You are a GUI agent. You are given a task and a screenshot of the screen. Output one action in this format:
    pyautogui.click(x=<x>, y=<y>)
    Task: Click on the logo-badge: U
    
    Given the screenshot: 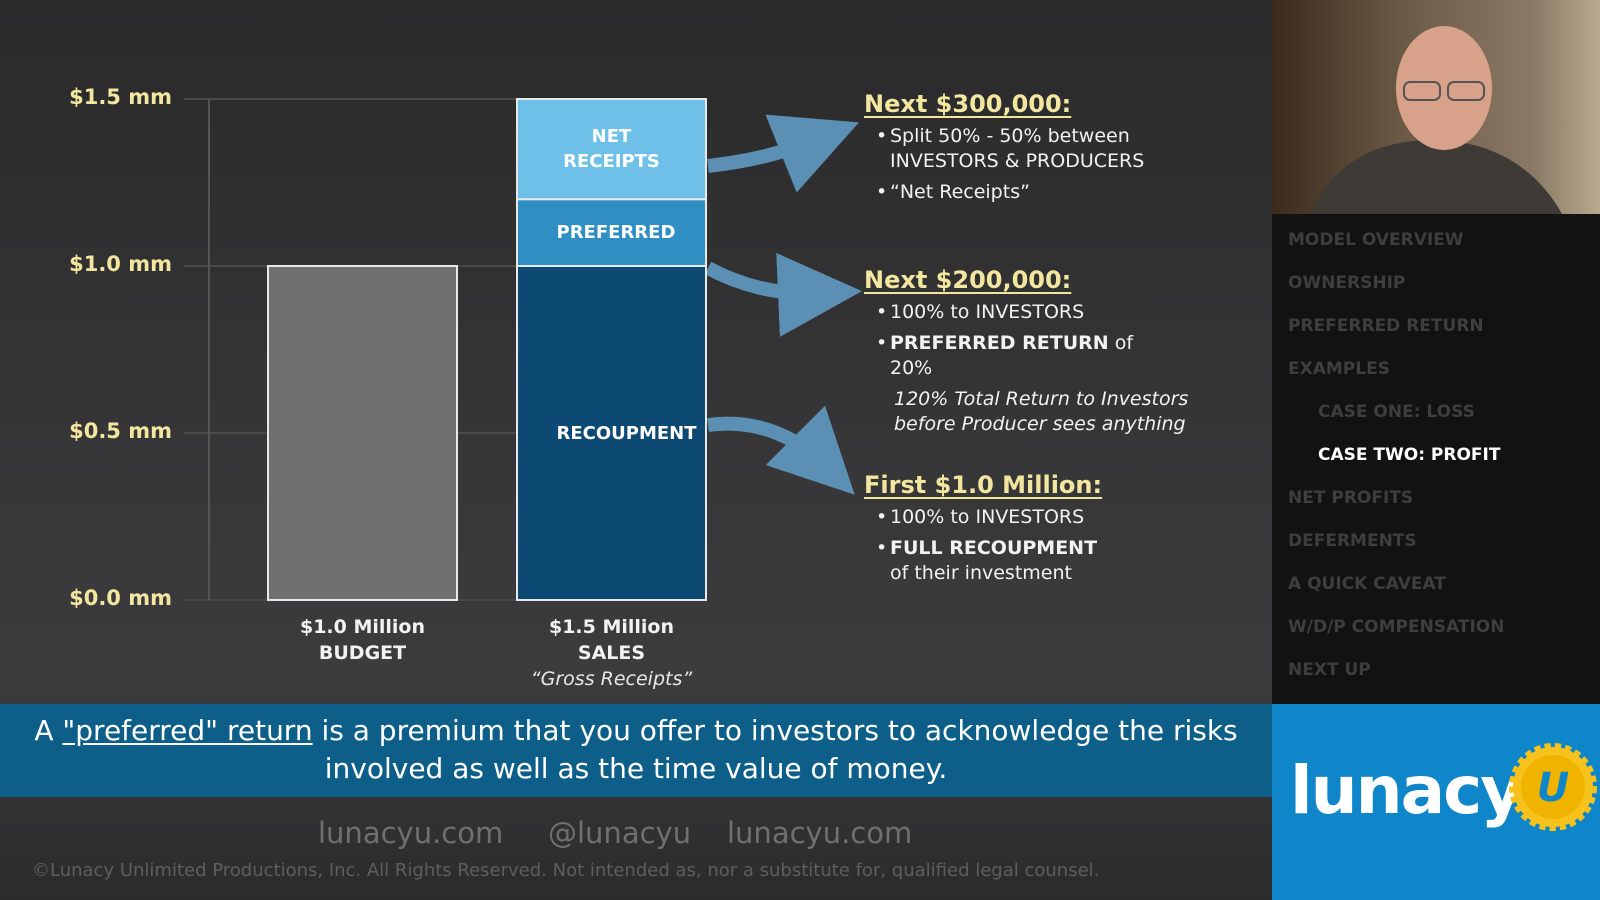 What is the action you would take?
    pyautogui.click(x=1553, y=787)
    